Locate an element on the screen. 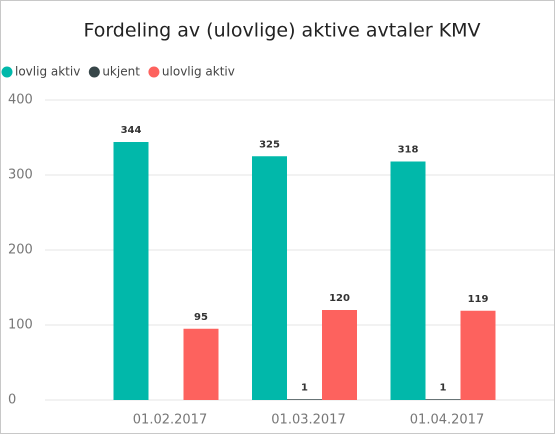 The width and height of the screenshot is (555, 434). x-tick-label: 01.04.2017 is located at coordinates (447, 420).